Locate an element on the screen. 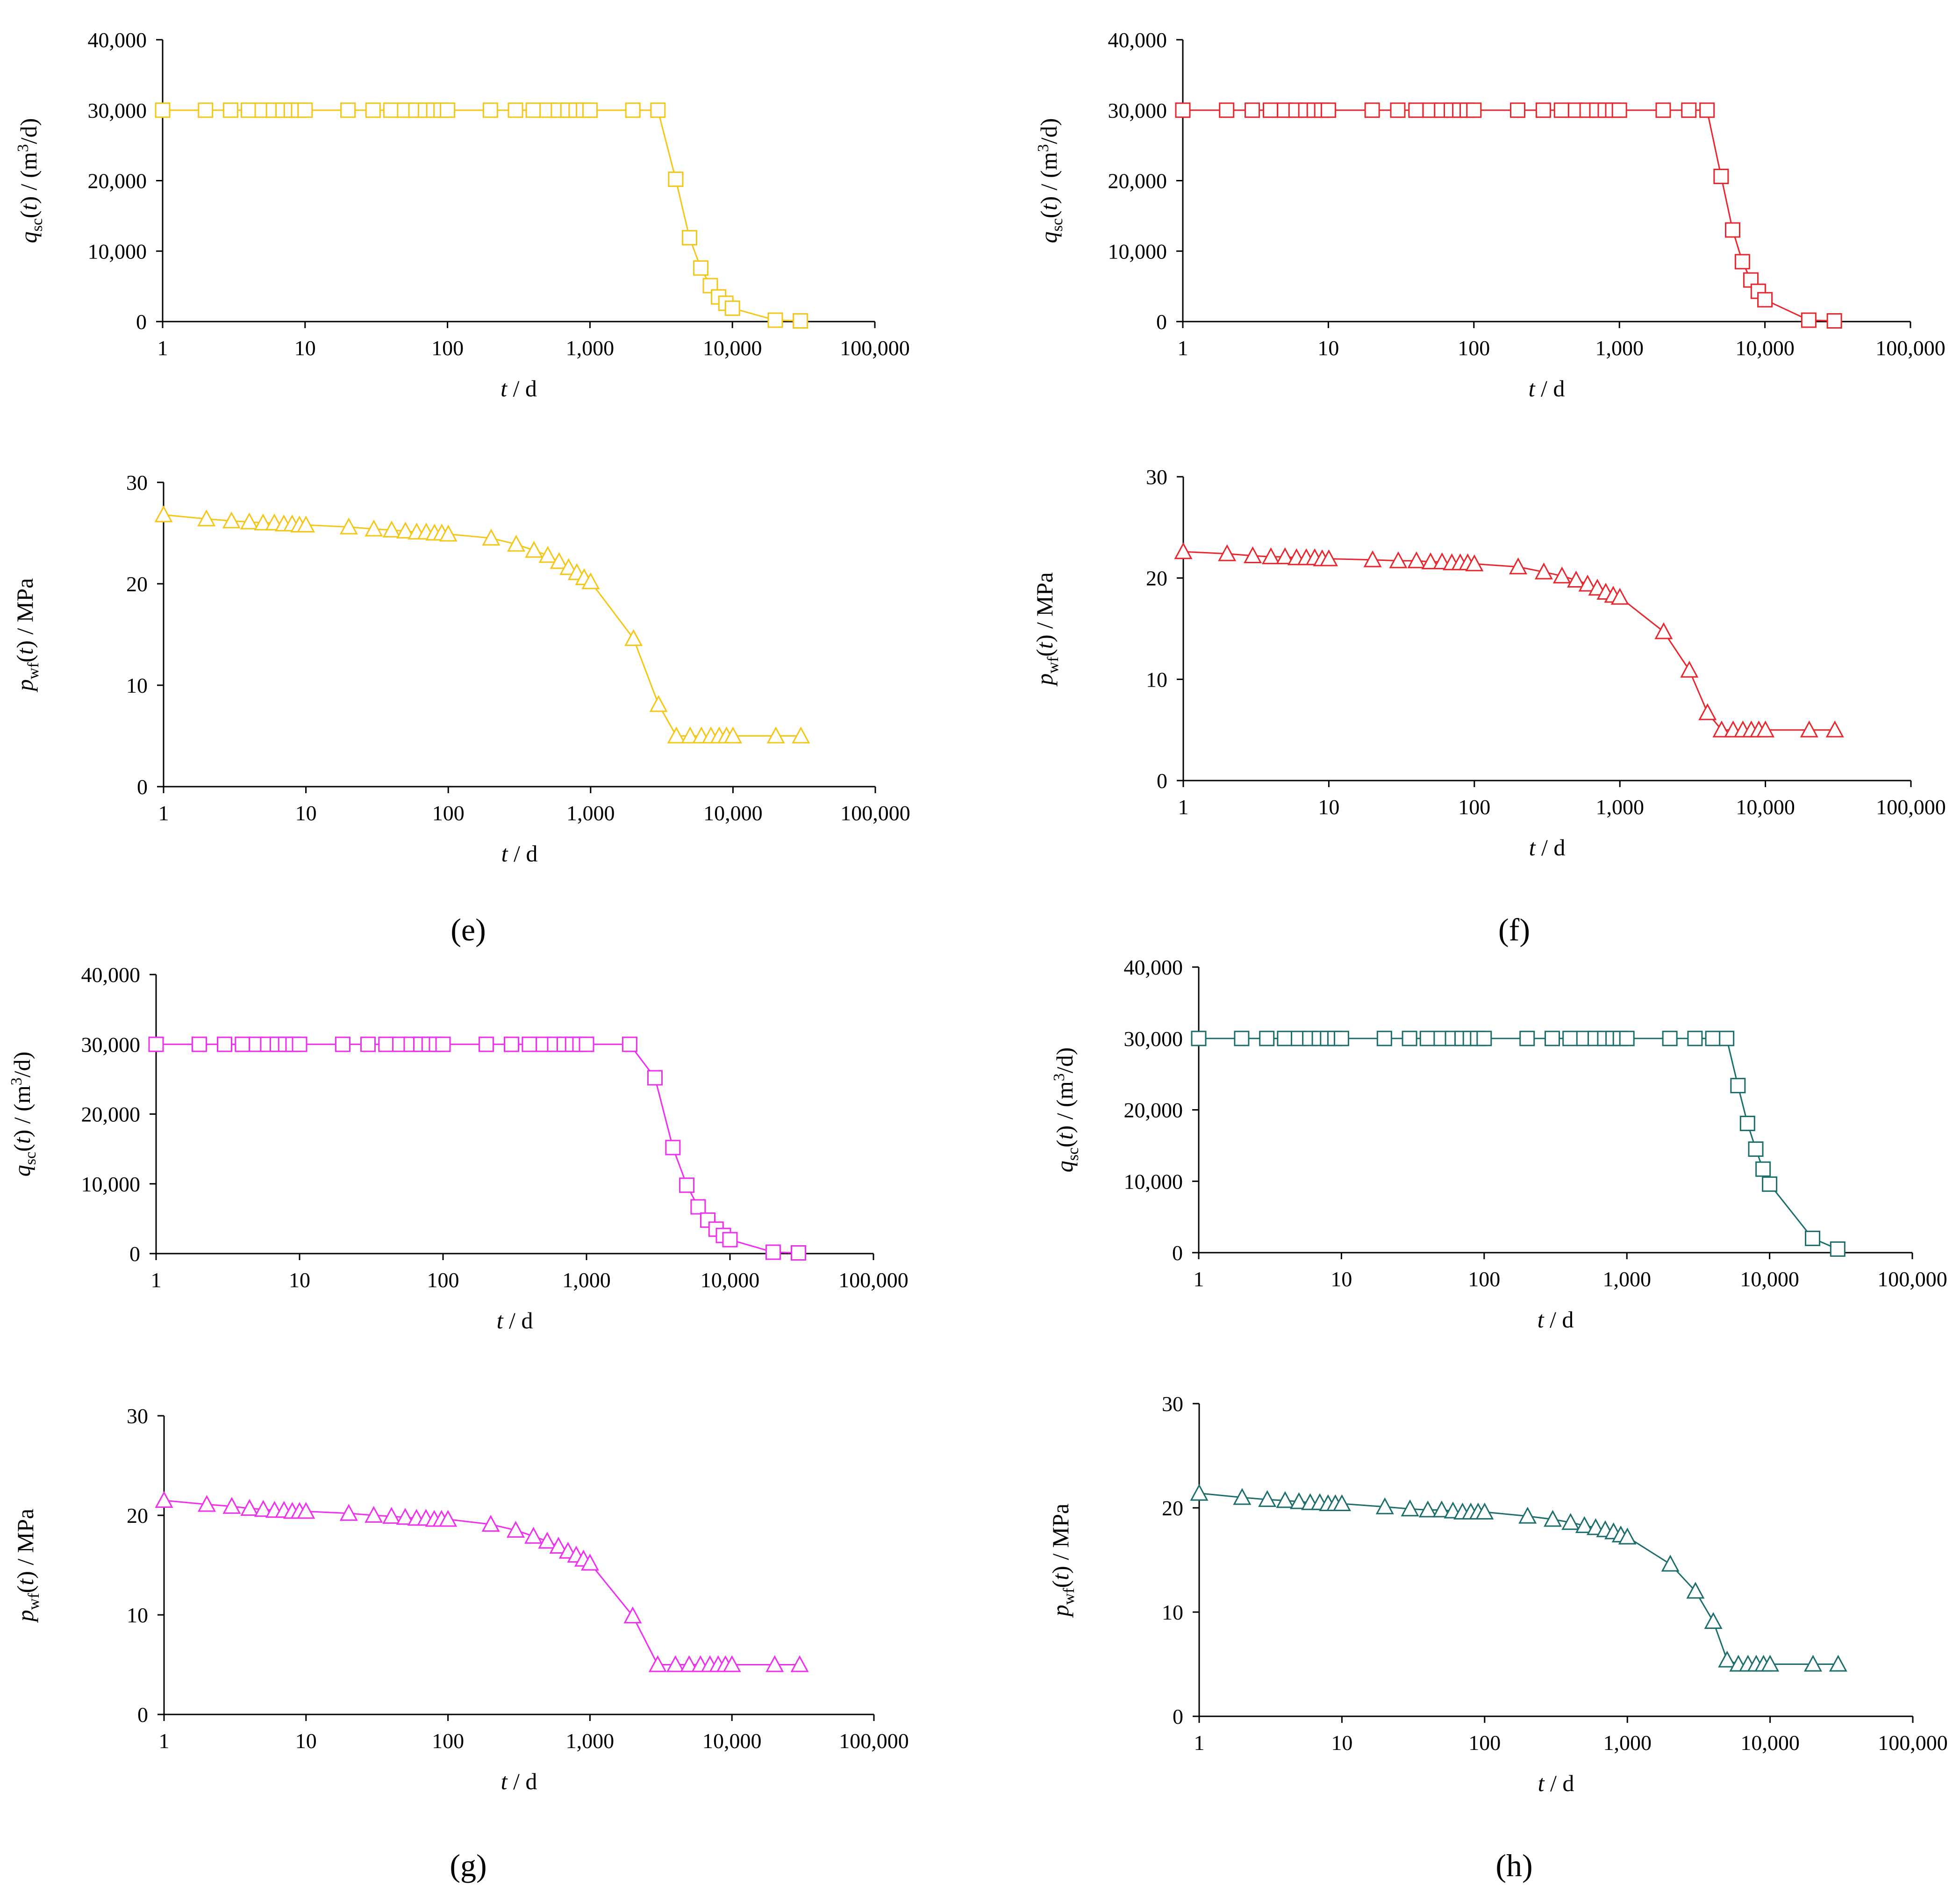 Image resolution: width=1960 pixels, height=1893 pixels. panel-label-f: (f) is located at coordinates (1514, 929).